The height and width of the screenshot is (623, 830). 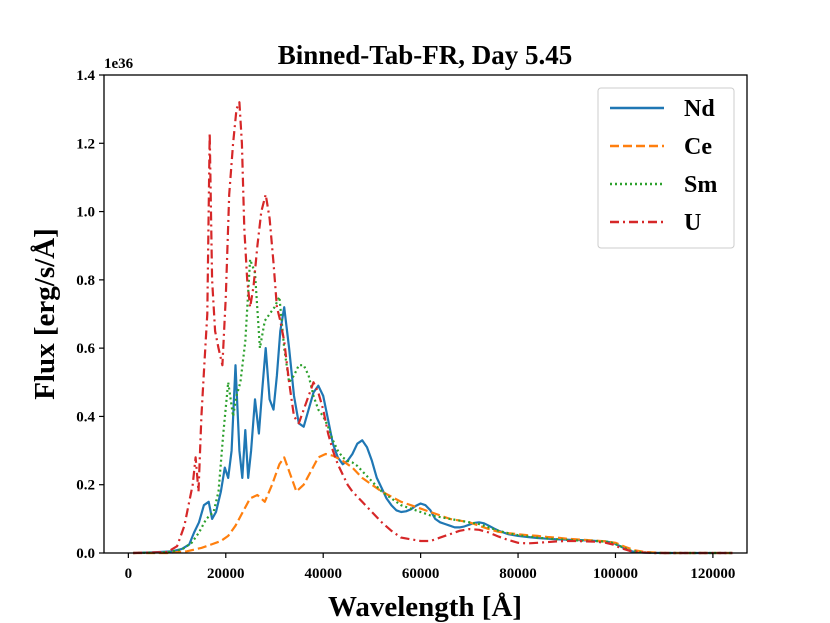 I want to click on y-axis-label: Flux [erg/s/Å], so click(x=45, y=314).